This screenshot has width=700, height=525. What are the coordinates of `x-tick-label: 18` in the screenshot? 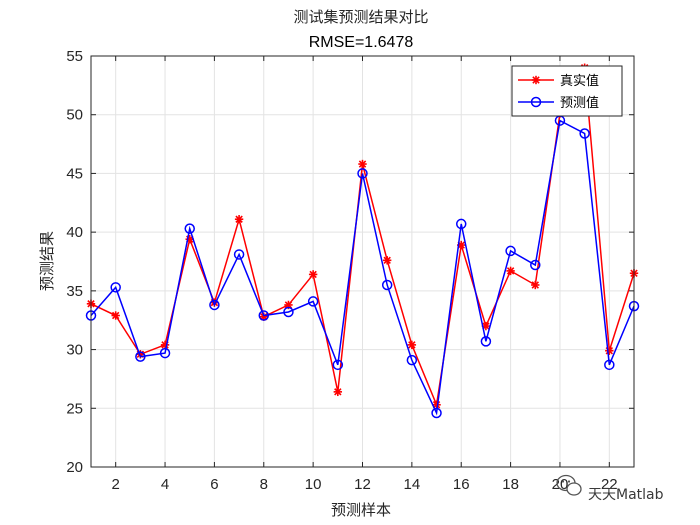 It's located at (510, 484).